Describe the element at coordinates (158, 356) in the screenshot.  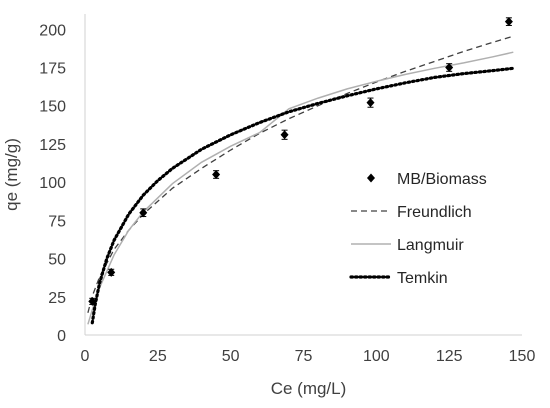
I see `x-tick-label: 25` at that location.